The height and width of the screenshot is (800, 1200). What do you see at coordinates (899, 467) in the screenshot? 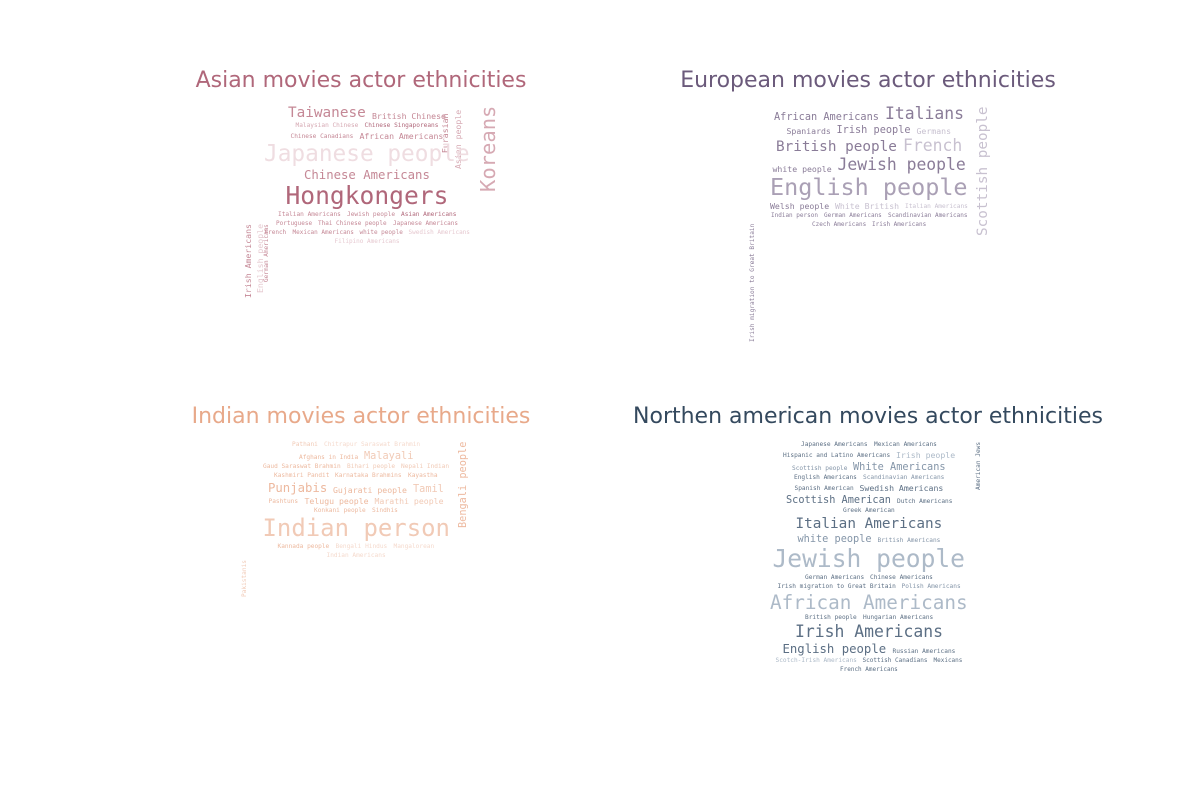
I see `cloud-word: White Americans` at bounding box center [899, 467].